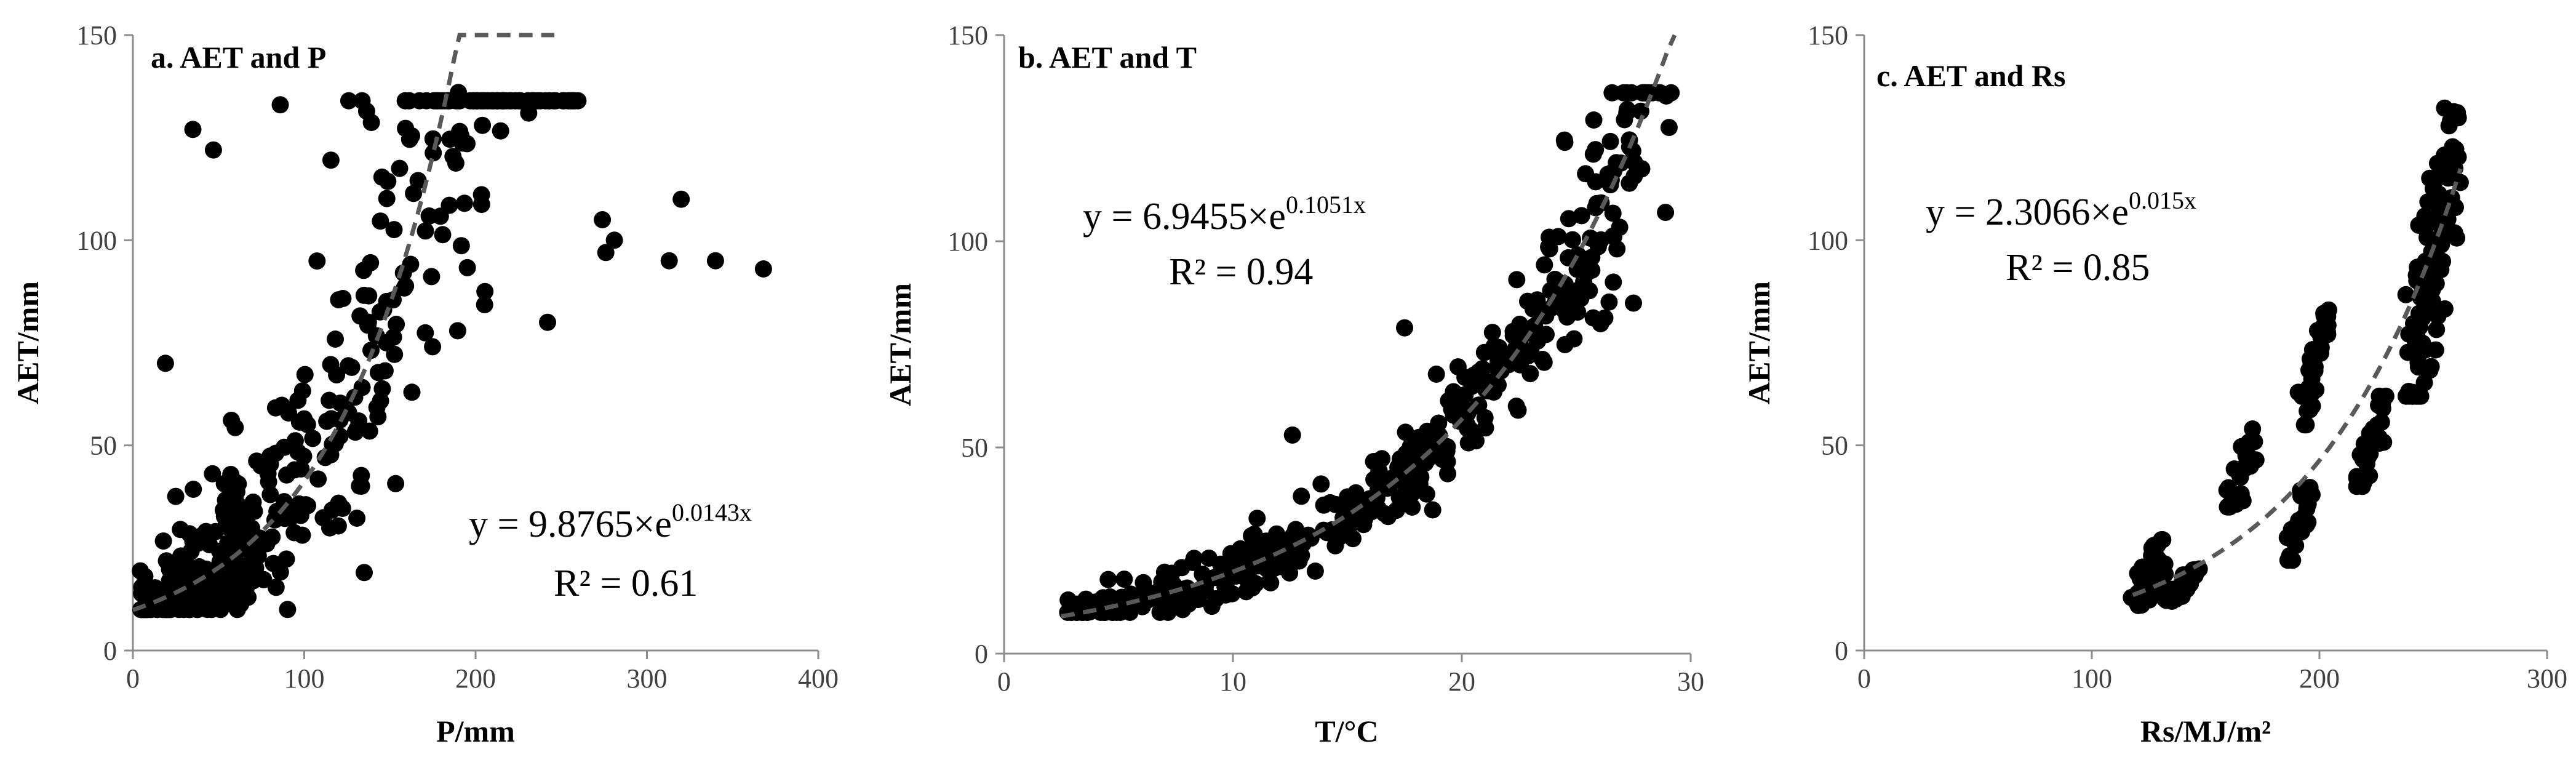 The width and height of the screenshot is (2576, 757). I want to click on equation-base: y = 6.9455×e, so click(1184, 217).